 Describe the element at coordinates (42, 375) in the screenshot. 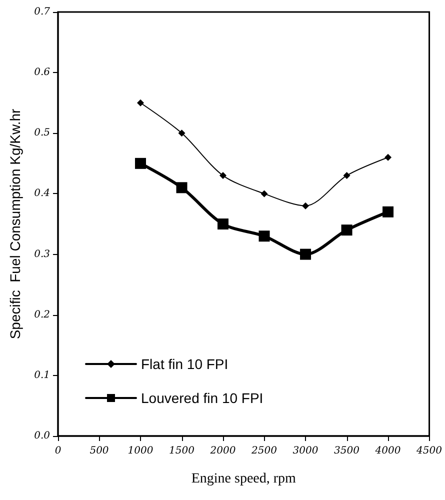

I see `y-tick-label: 0.1` at that location.